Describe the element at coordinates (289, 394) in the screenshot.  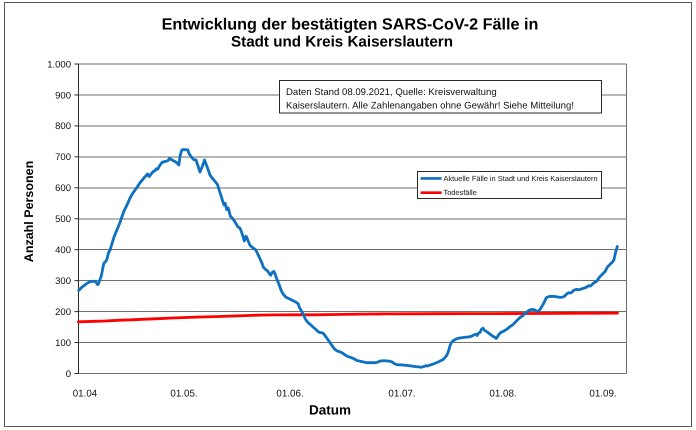
I see `svg-text: 01.06.` at that location.